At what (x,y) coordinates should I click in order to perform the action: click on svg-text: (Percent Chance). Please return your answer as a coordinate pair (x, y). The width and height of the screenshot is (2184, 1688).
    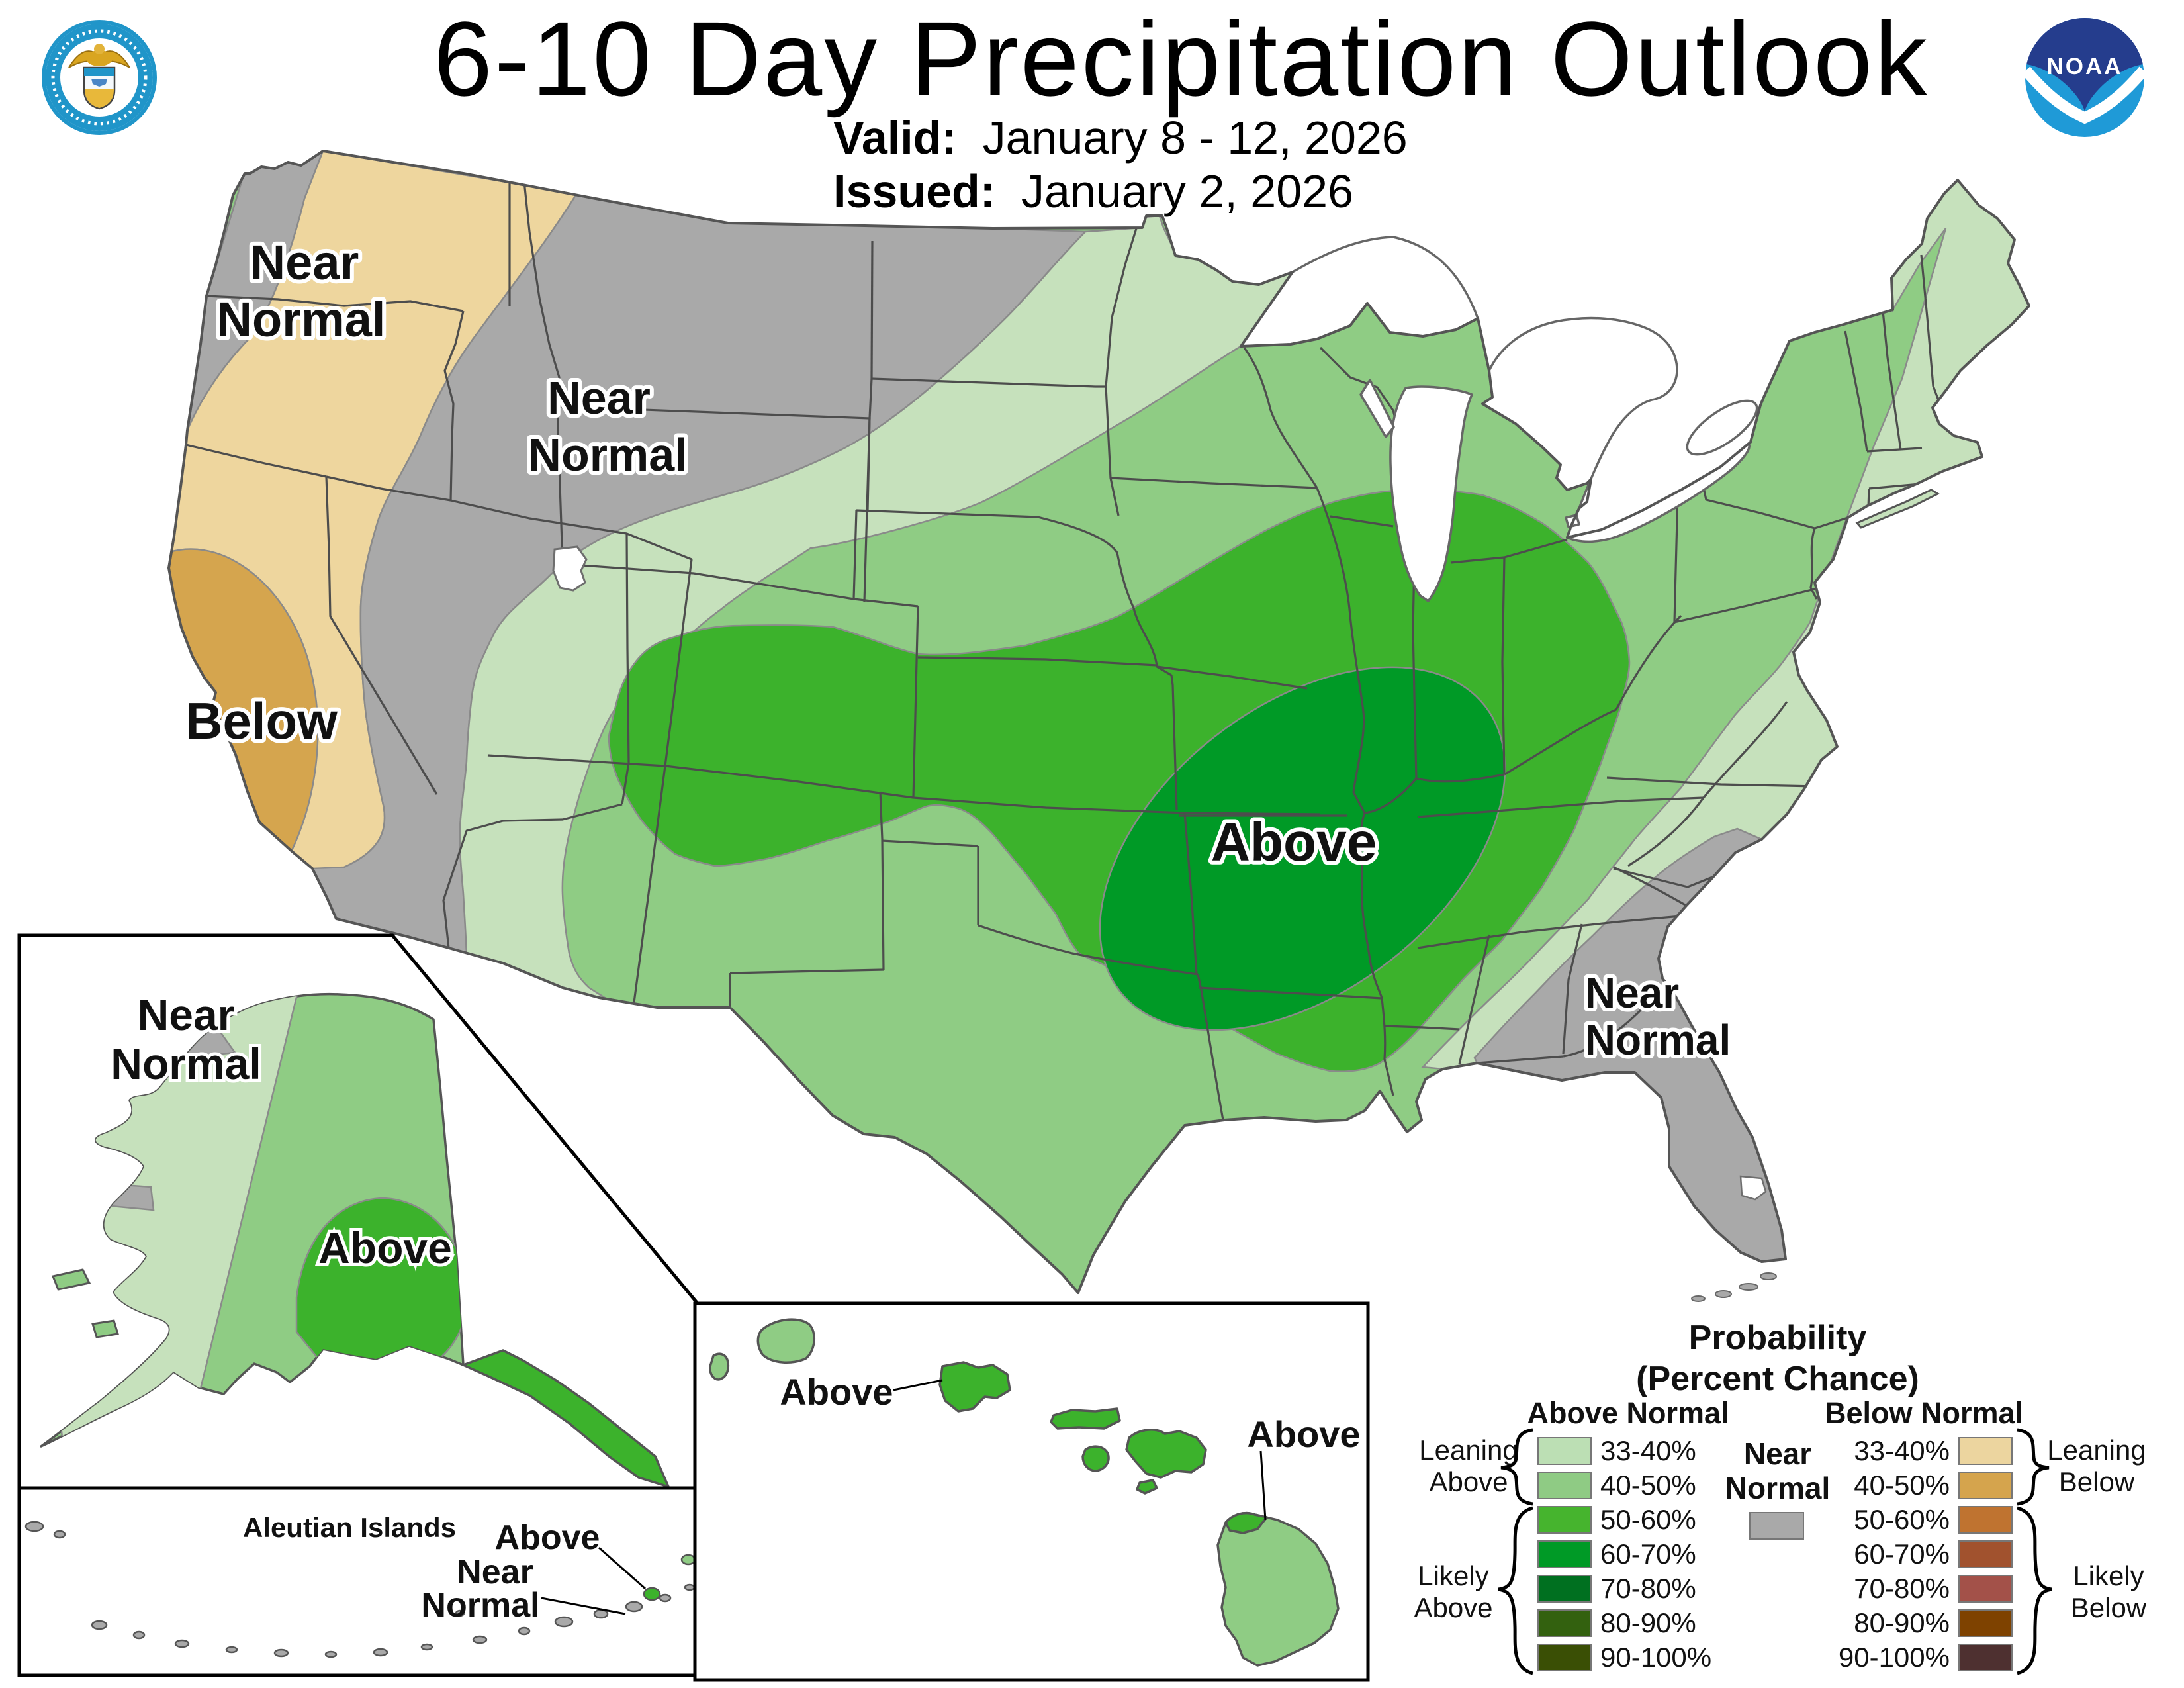
    Looking at the image, I should click on (1777, 1379).